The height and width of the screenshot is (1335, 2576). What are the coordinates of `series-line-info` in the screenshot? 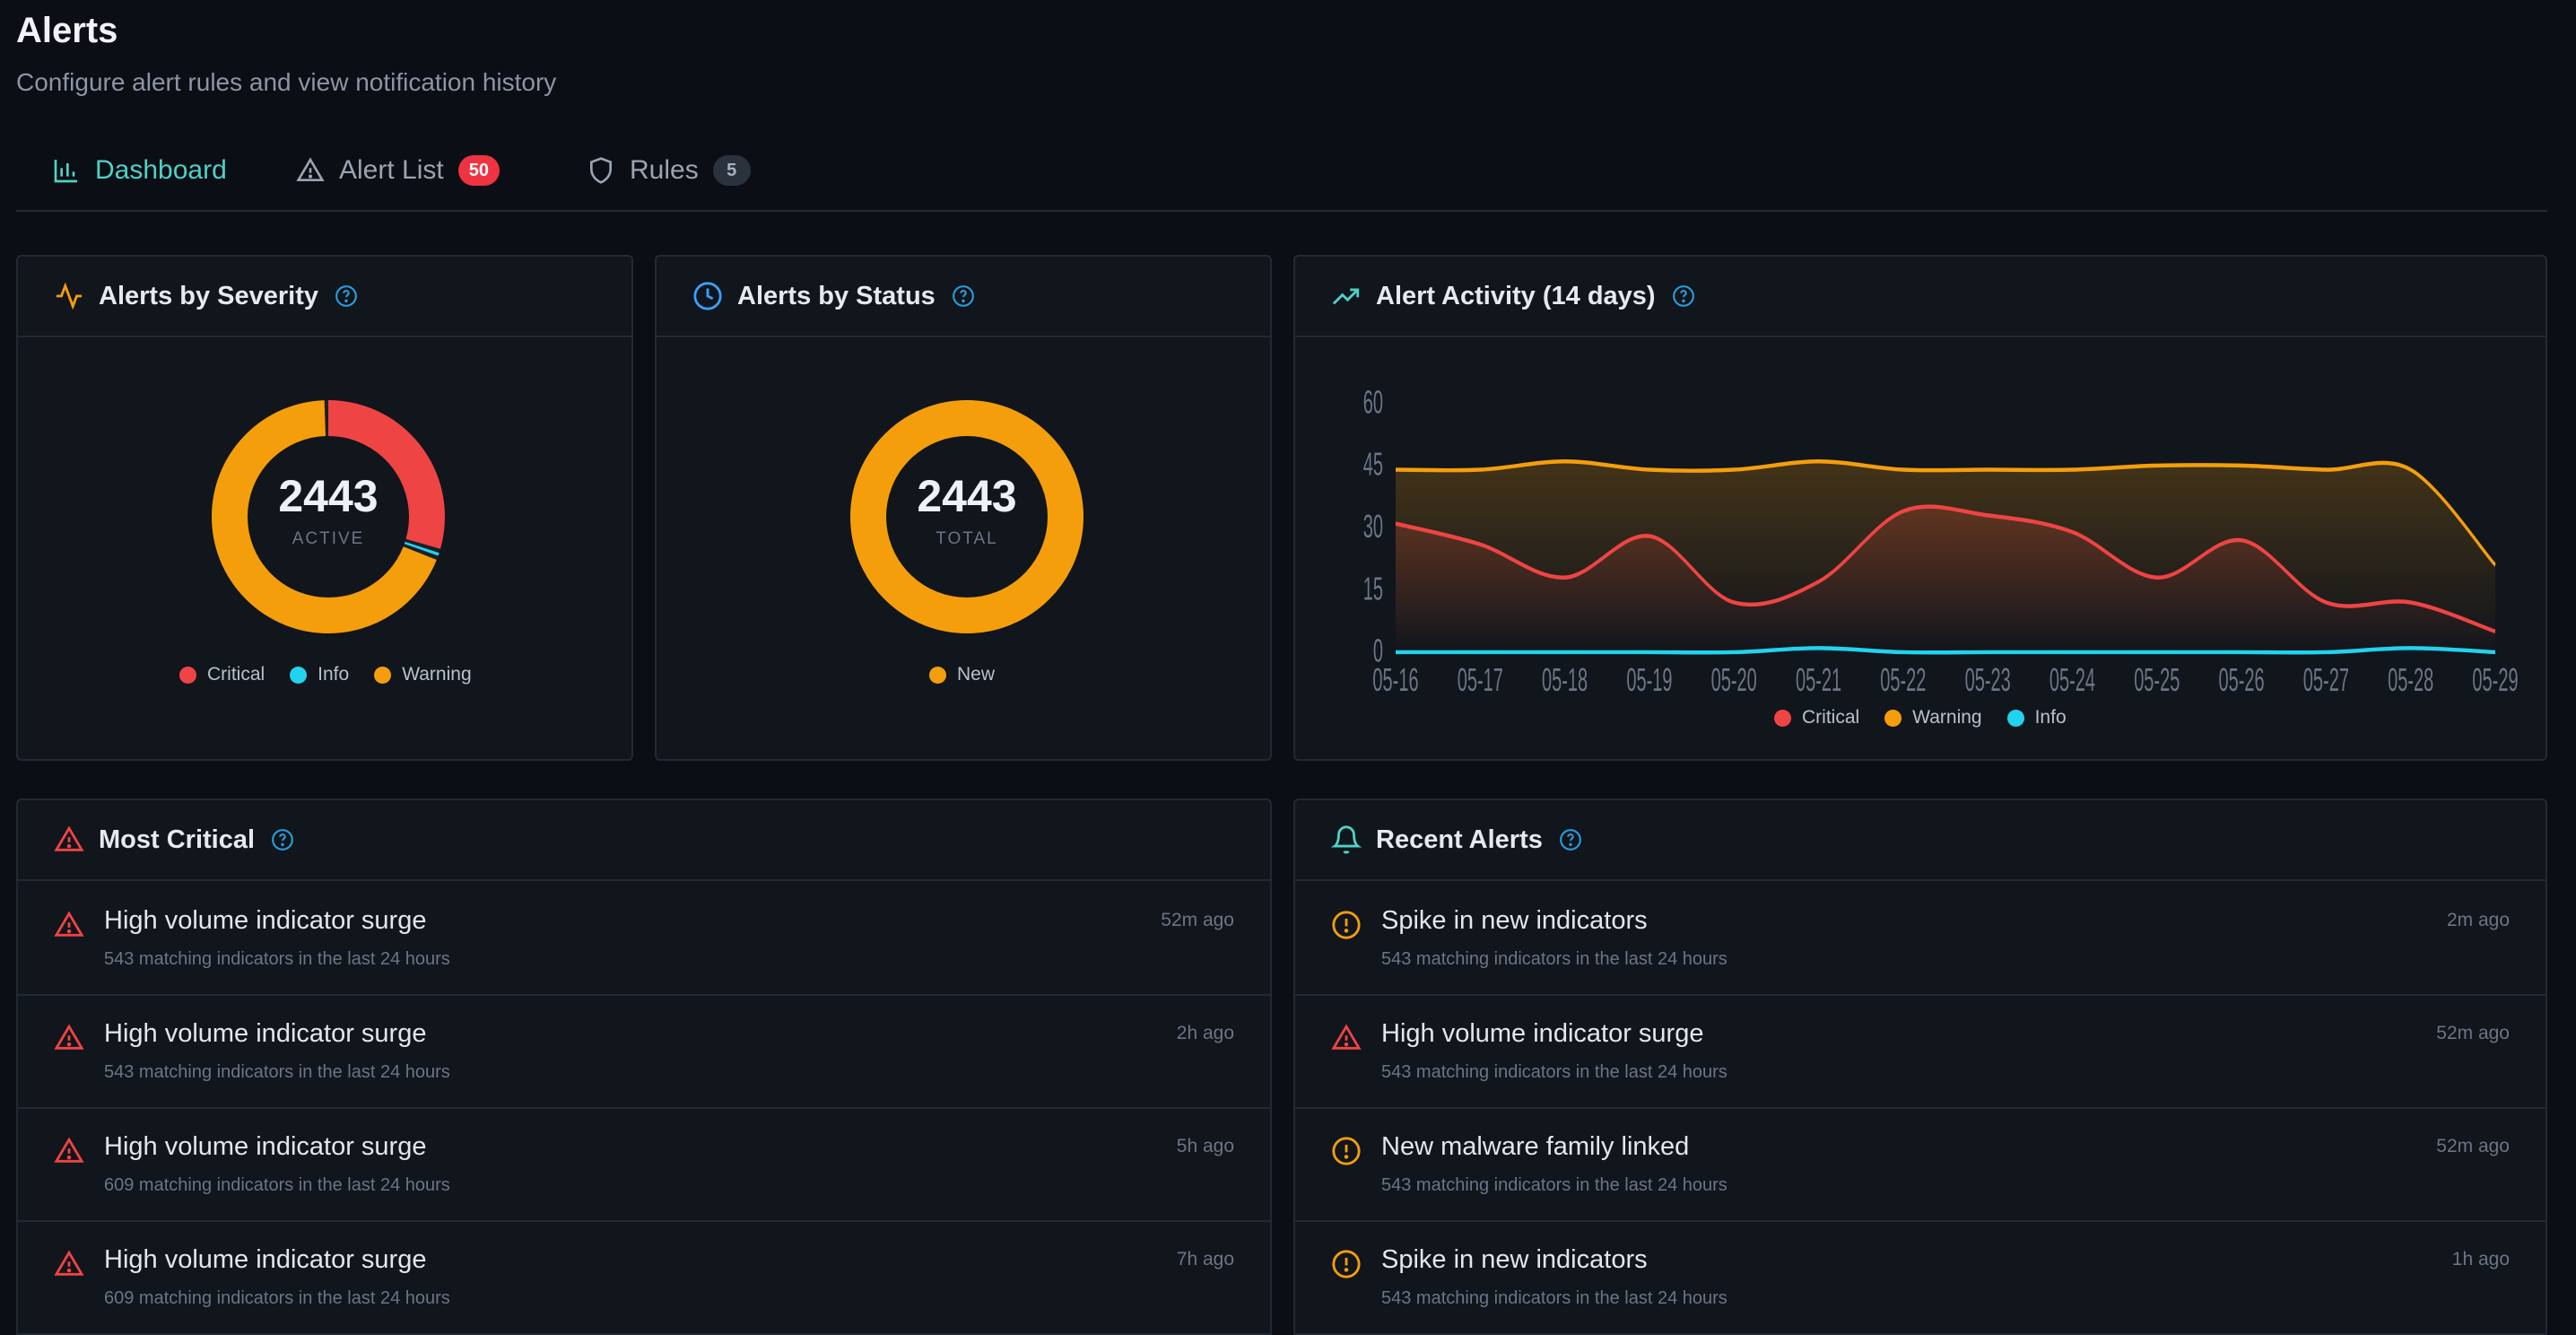 It's located at (1946, 650).